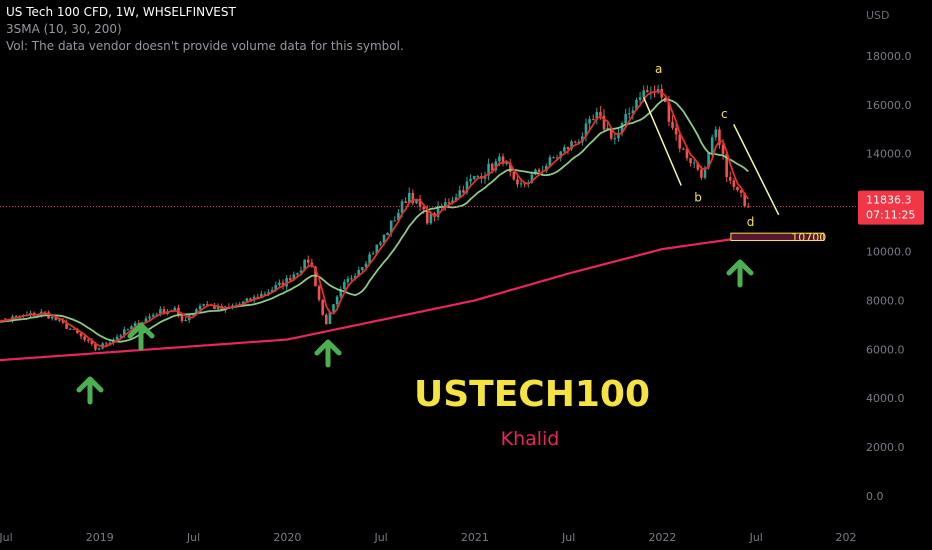 The image size is (932, 550). I want to click on wave-label-c: c, so click(724, 114).